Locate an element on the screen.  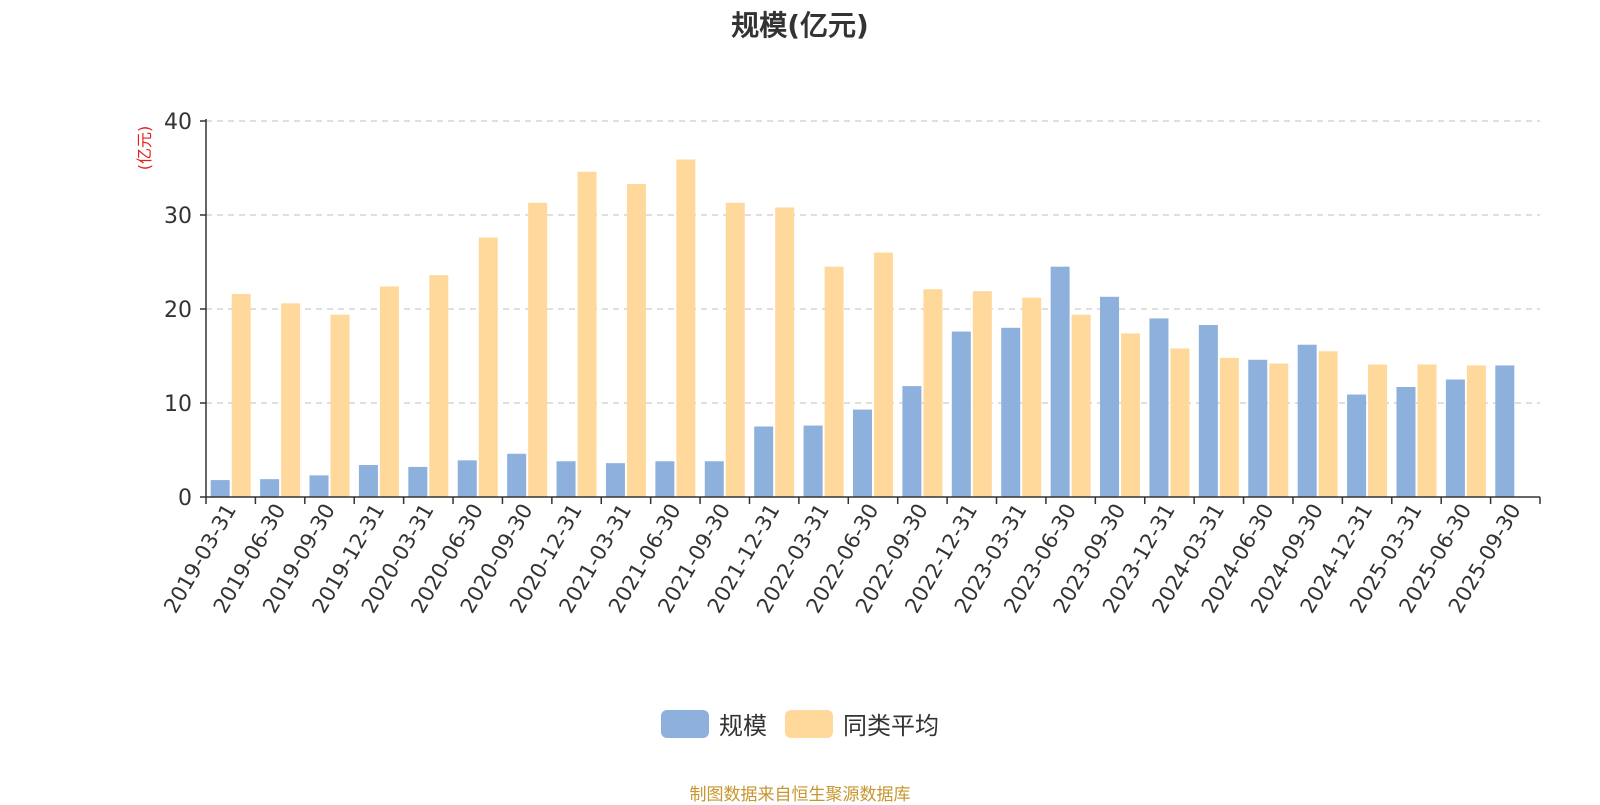
legend-label-scale: 规模 is located at coordinates (743, 726).